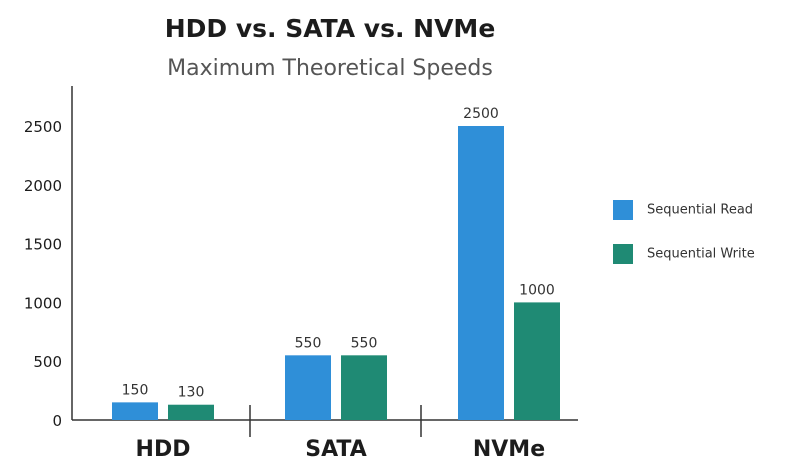 The width and height of the screenshot is (790, 475). What do you see at coordinates (537, 290) in the screenshot?
I see `data-label: 1000` at bounding box center [537, 290].